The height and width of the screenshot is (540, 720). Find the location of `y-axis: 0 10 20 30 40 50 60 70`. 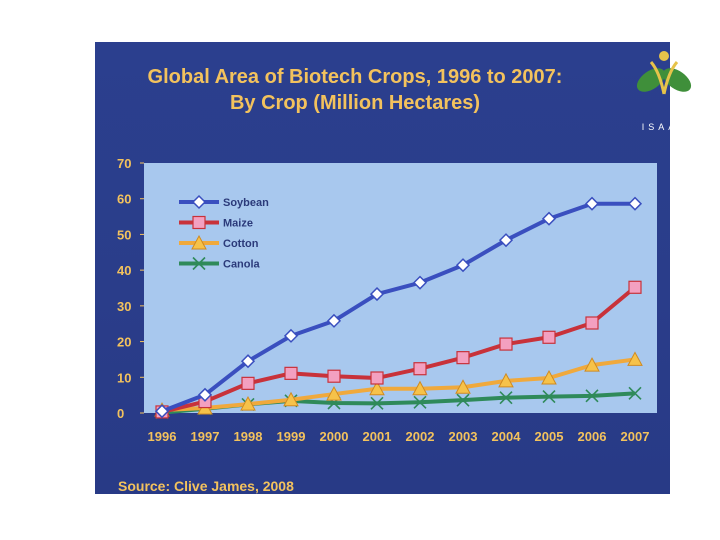

y-axis: 0 10 20 30 40 50 60 70 is located at coordinates (130, 288).